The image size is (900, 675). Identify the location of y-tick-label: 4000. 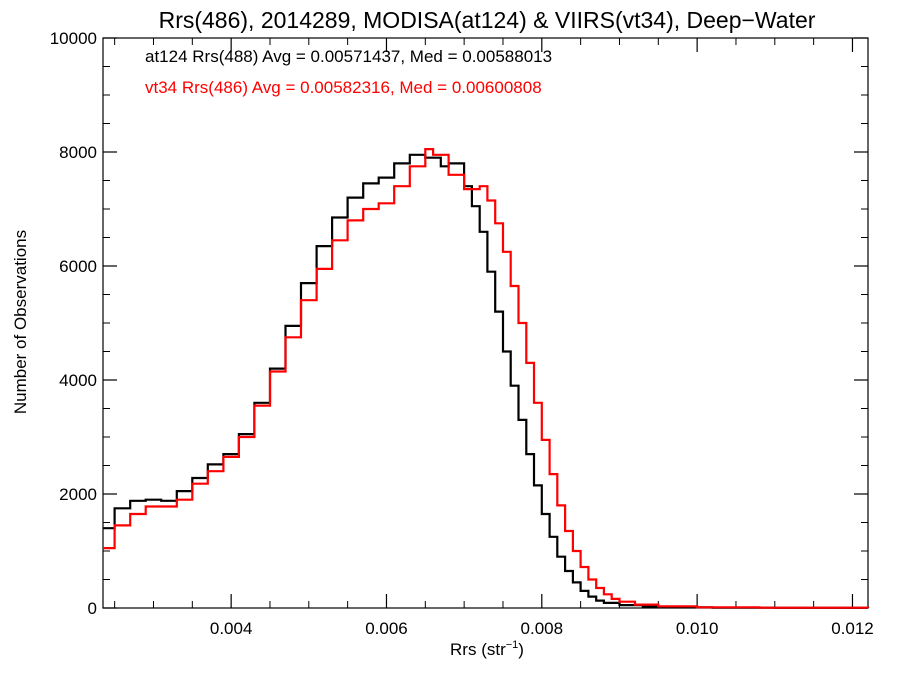
(78, 380).